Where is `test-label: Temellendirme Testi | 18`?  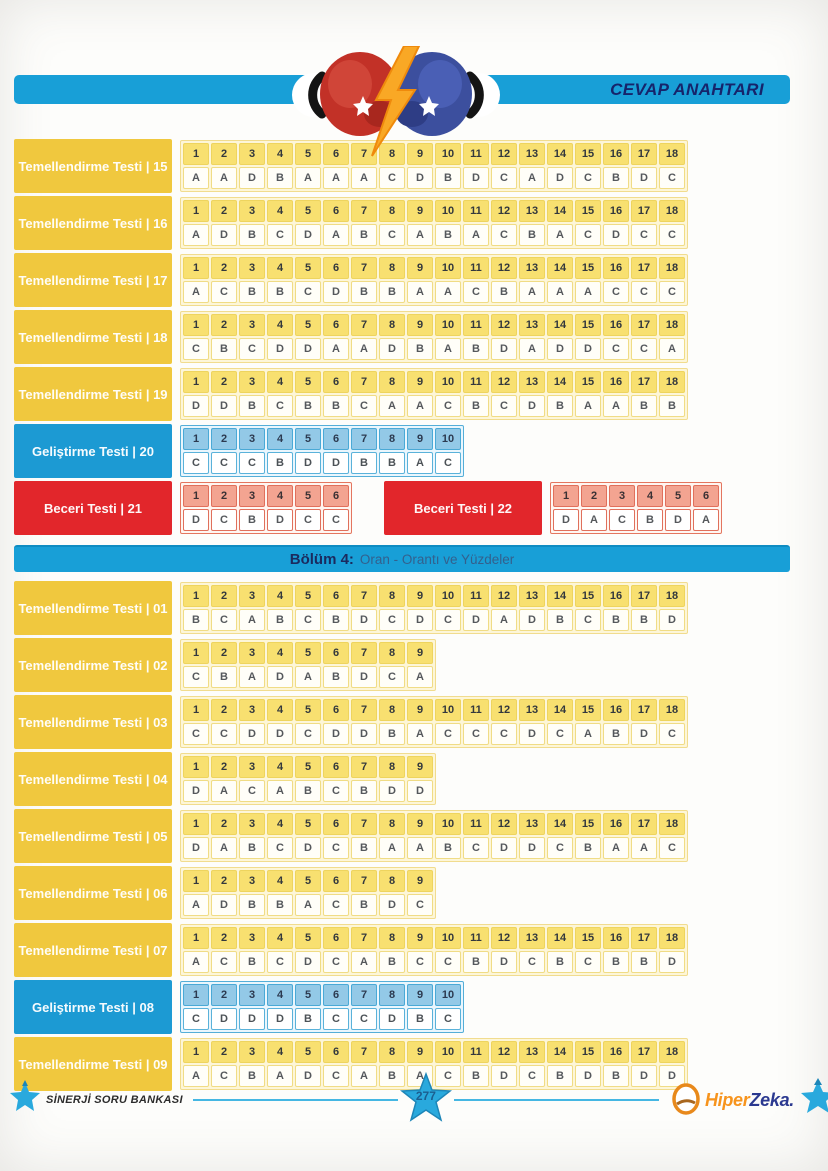 test-label: Temellendirme Testi | 18 is located at coordinates (93, 337).